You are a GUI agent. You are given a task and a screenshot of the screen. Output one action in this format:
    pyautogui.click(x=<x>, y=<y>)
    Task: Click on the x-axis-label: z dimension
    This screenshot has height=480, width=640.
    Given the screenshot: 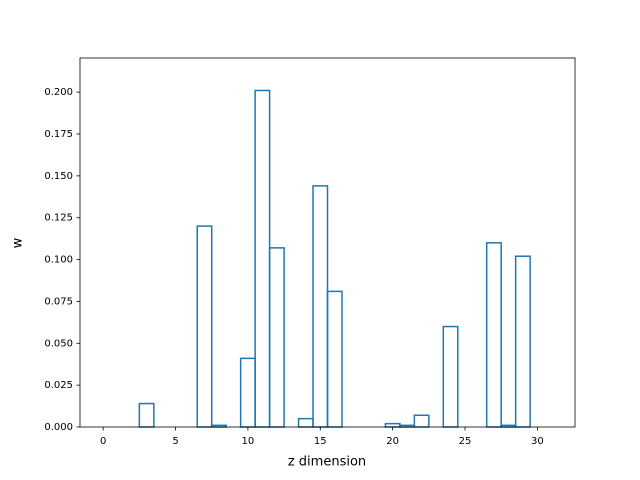 What is the action you would take?
    pyautogui.click(x=327, y=462)
    